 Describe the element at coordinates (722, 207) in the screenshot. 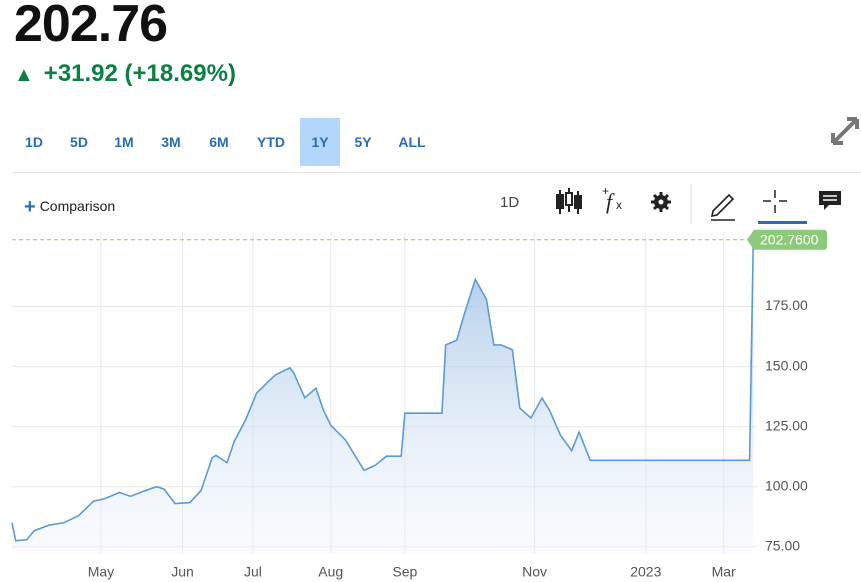

I see `draw-icon` at that location.